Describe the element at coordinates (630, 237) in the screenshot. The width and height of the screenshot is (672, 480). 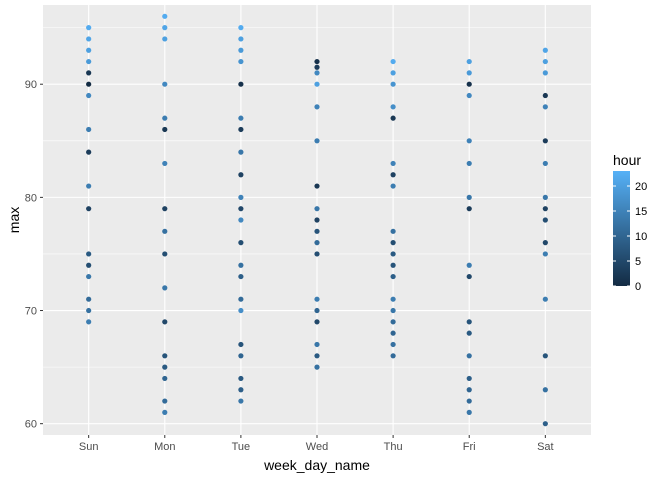
I see `legend-ticks: 0 5 10 15 20` at that location.